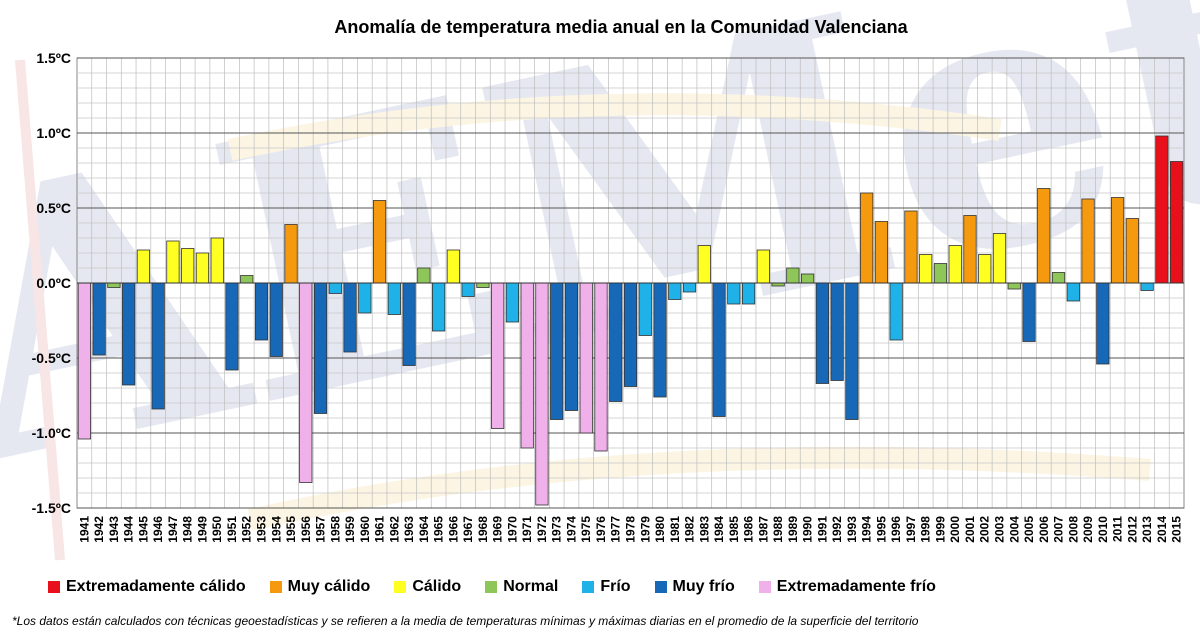 Image resolution: width=1200 pixels, height=642 pixels. I want to click on bar-1981, so click(675, 291).